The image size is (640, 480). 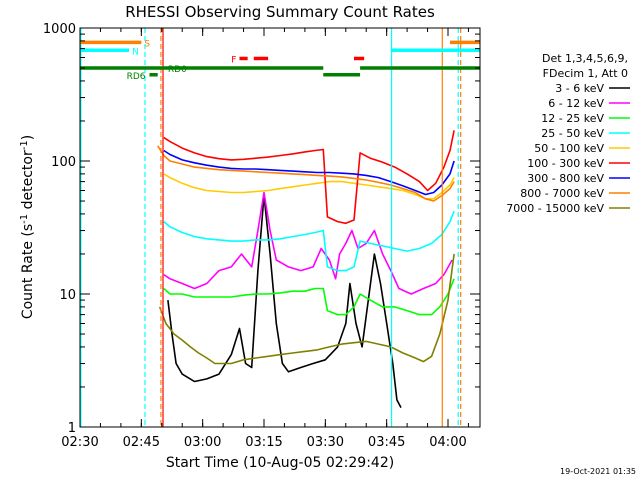 I want to click on flag-bars: SN F RD0 RD6, so click(x=280, y=60).